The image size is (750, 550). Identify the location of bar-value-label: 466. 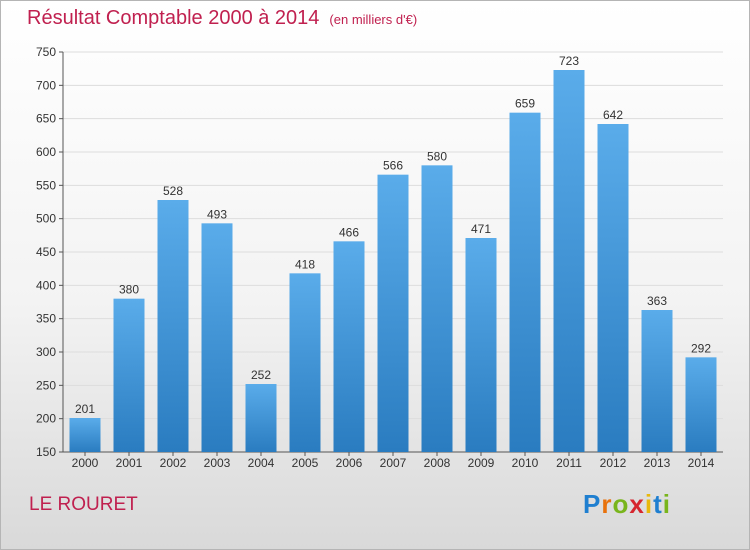
(349, 232).